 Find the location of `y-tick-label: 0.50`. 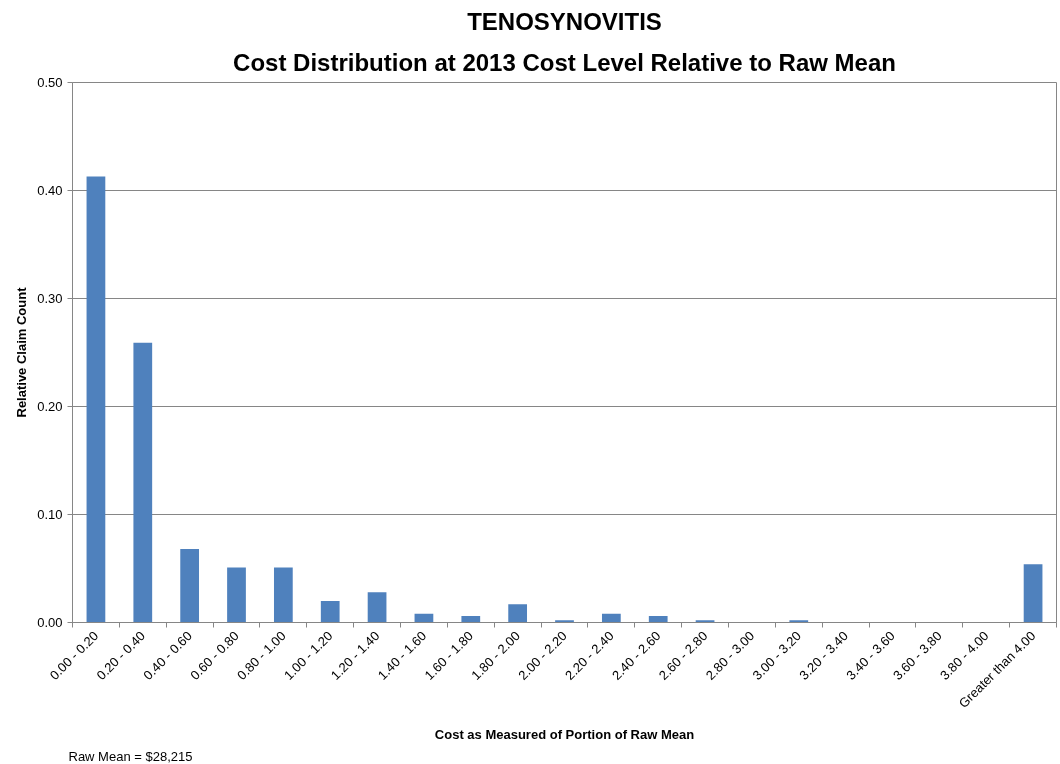

y-tick-label: 0.50 is located at coordinates (50, 82).